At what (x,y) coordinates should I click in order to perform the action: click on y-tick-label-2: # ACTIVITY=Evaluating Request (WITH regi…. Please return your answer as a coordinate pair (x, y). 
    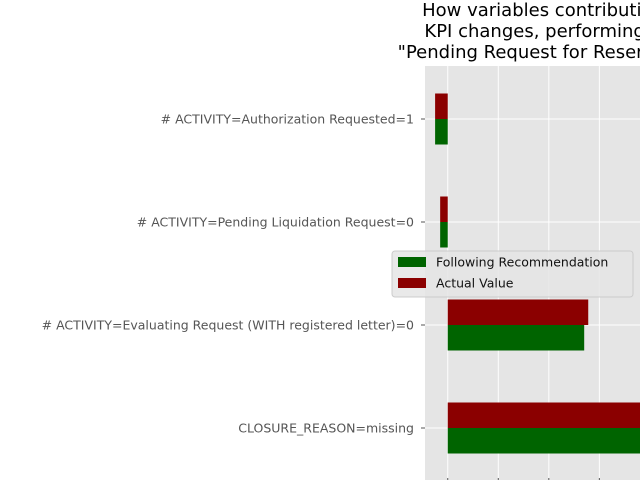
    Looking at the image, I should click on (228, 325).